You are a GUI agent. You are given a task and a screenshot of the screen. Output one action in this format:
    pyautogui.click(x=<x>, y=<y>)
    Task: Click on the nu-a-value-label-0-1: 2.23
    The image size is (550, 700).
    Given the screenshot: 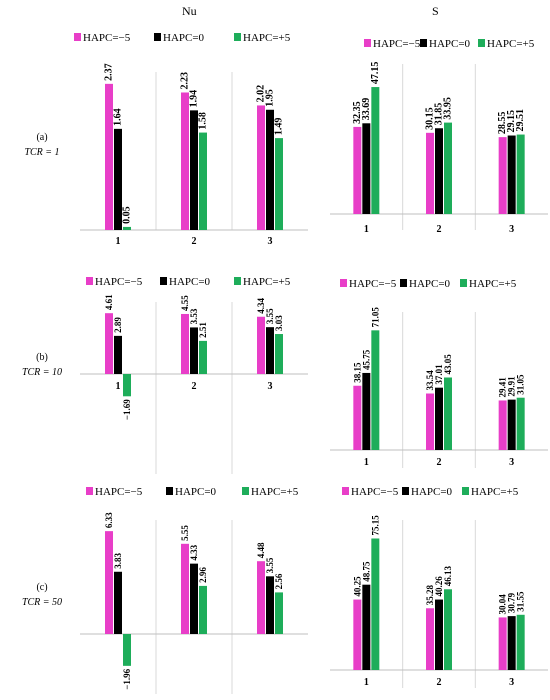 What is the action you would take?
    pyautogui.click(x=185, y=81)
    